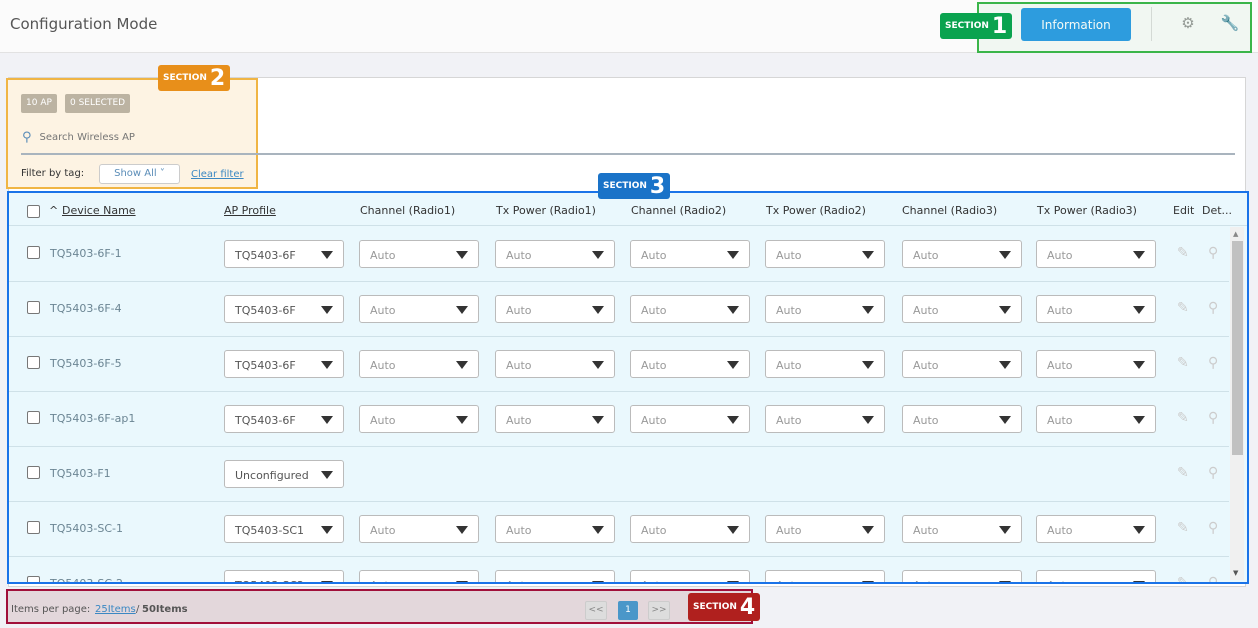  I want to click on select-all-checkbox, so click(33, 211).